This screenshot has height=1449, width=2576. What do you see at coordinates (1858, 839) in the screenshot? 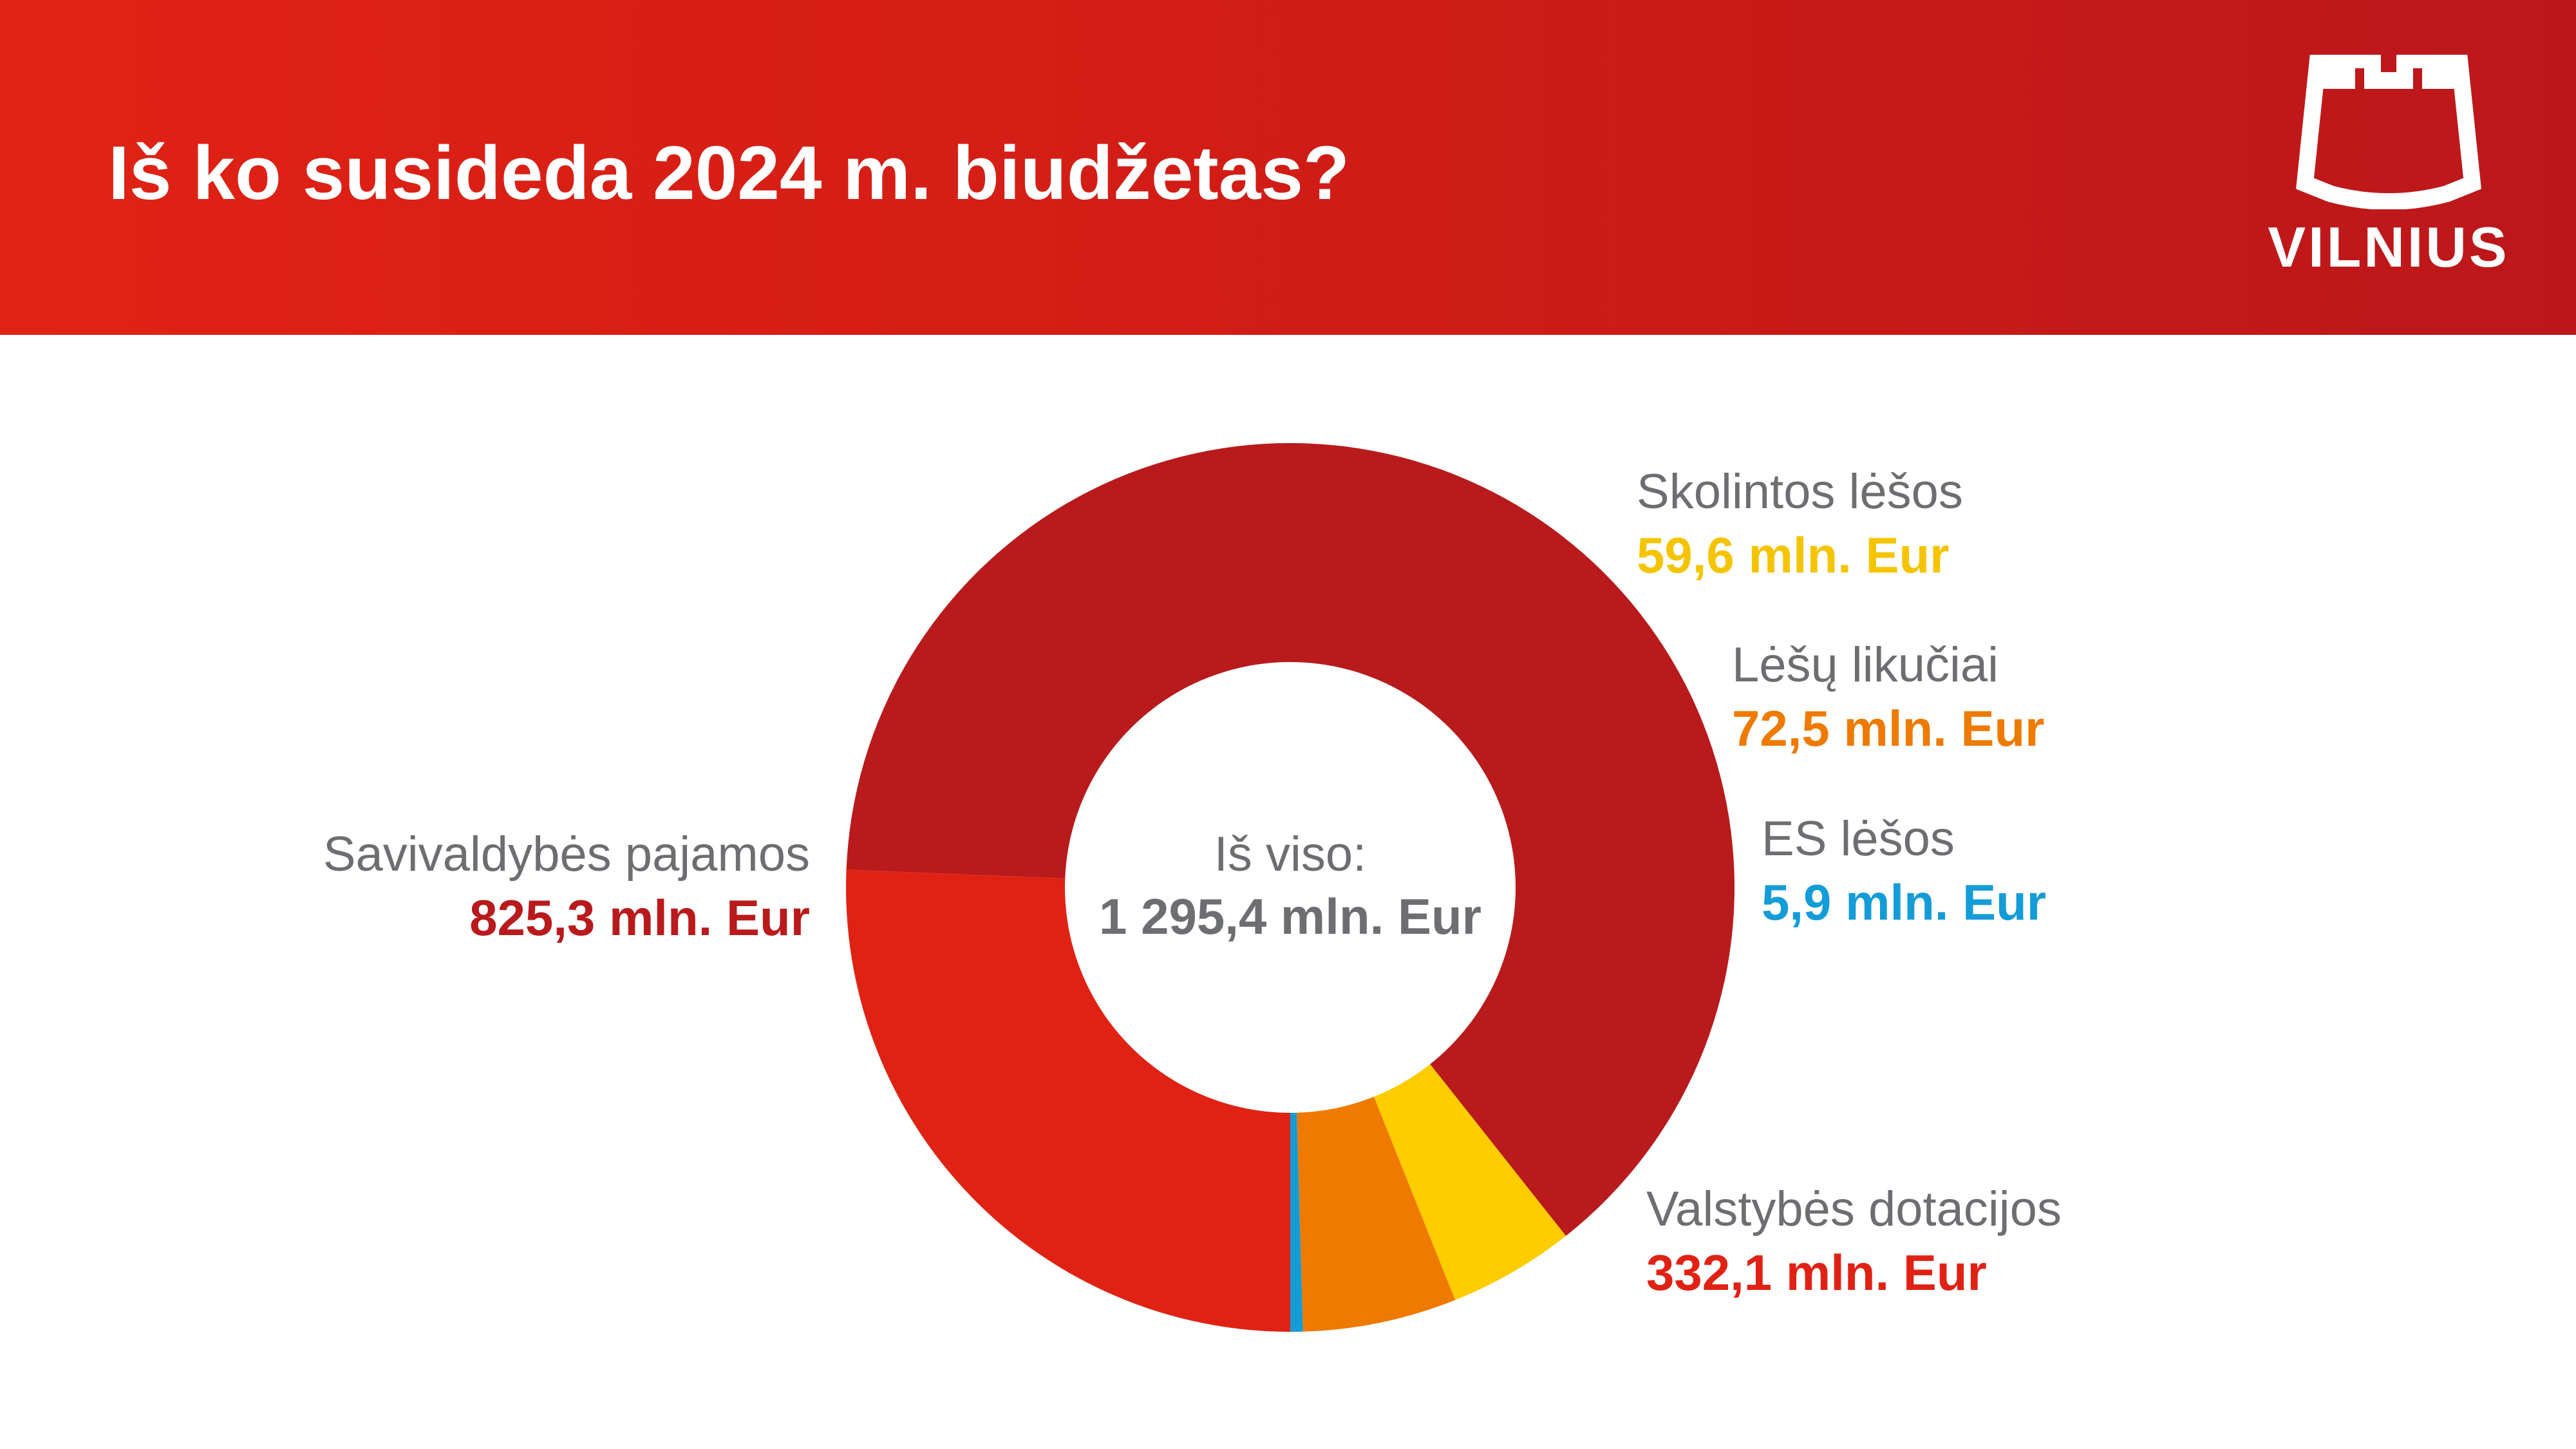
I see `label-name-es: ES lėšos` at bounding box center [1858, 839].